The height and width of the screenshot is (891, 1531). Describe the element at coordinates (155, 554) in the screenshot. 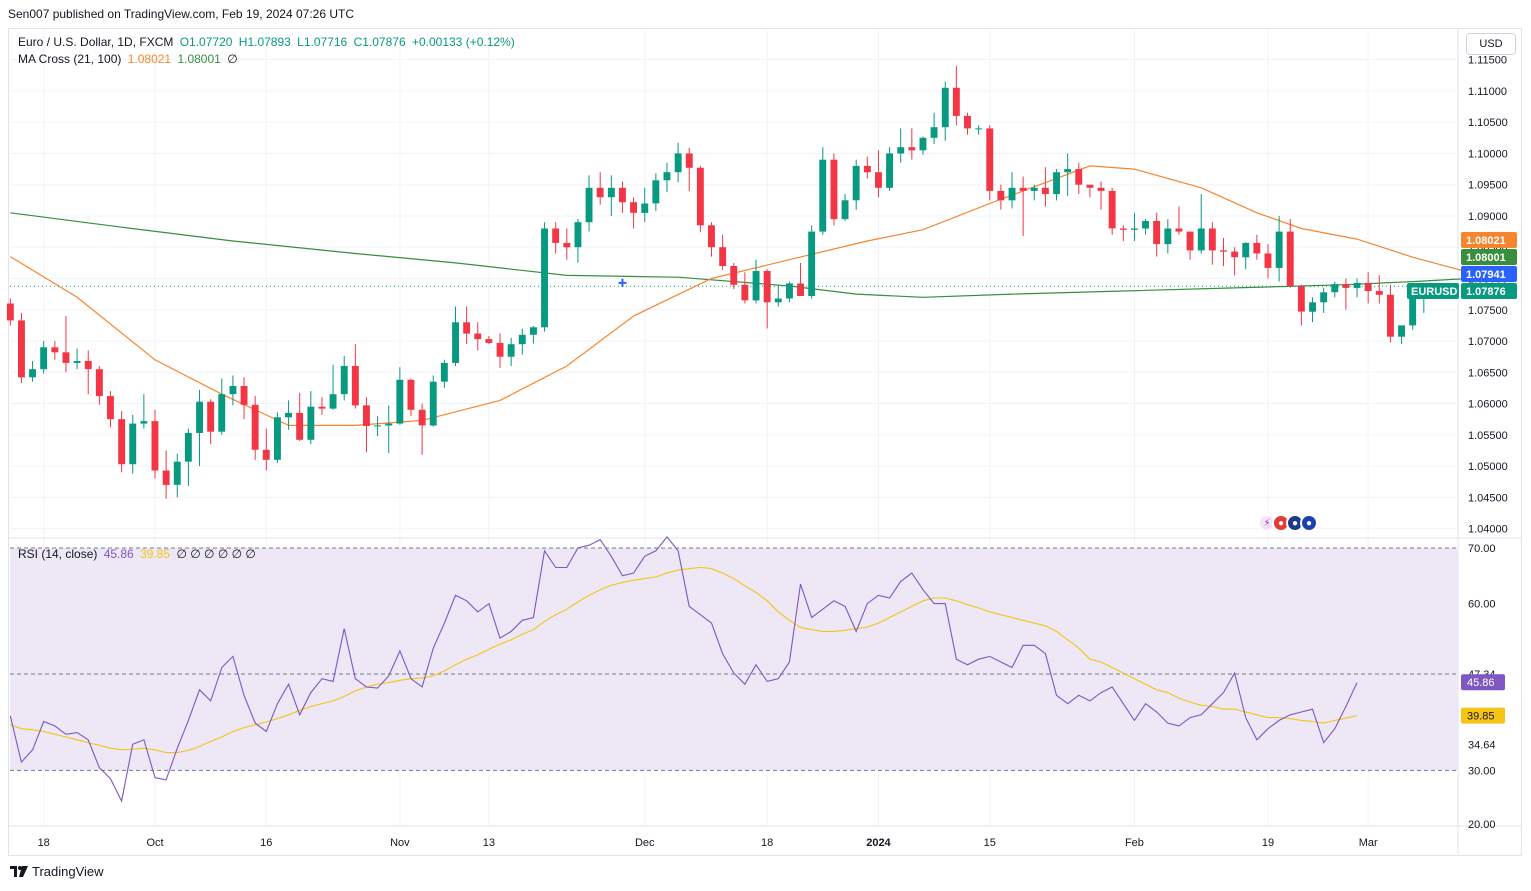

I see `rsi-ma-value: 39.85` at that location.